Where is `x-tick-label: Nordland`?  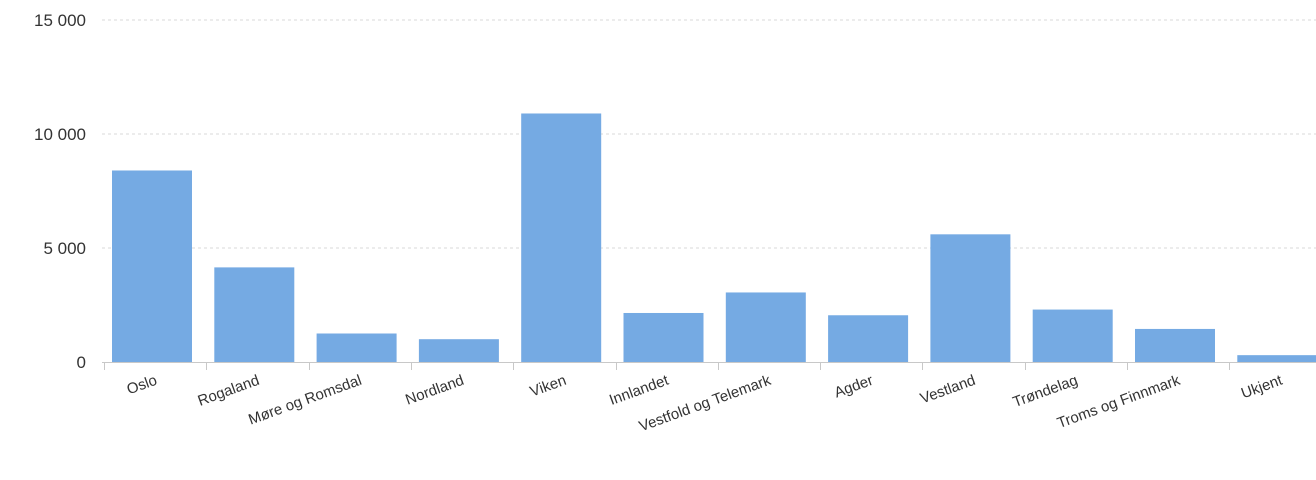 x-tick-label: Nordland is located at coordinates (434, 390).